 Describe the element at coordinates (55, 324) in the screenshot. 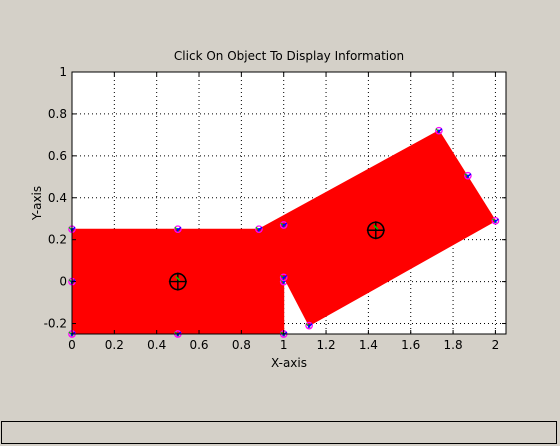

I see `y-tick-label: -0.2` at that location.